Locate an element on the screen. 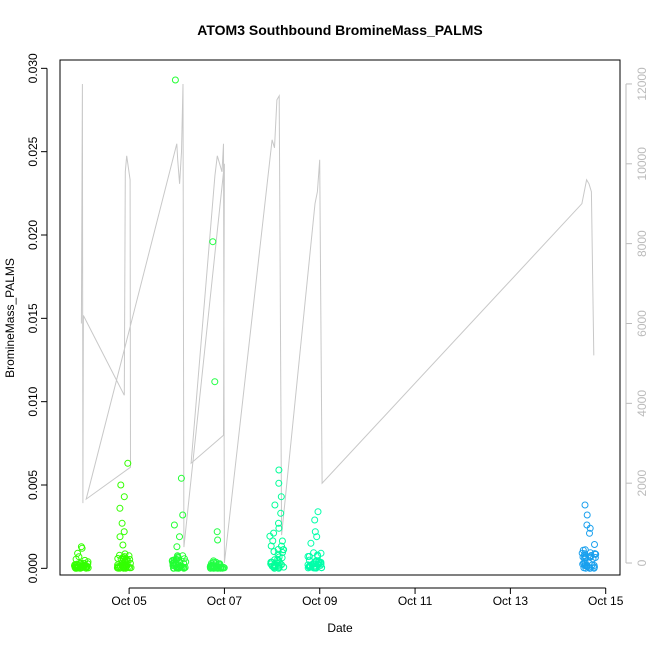  y-axis: 0.000 0.005 0.010 0.015 0.020 0.025 0.030 is located at coordinates (37, 318).